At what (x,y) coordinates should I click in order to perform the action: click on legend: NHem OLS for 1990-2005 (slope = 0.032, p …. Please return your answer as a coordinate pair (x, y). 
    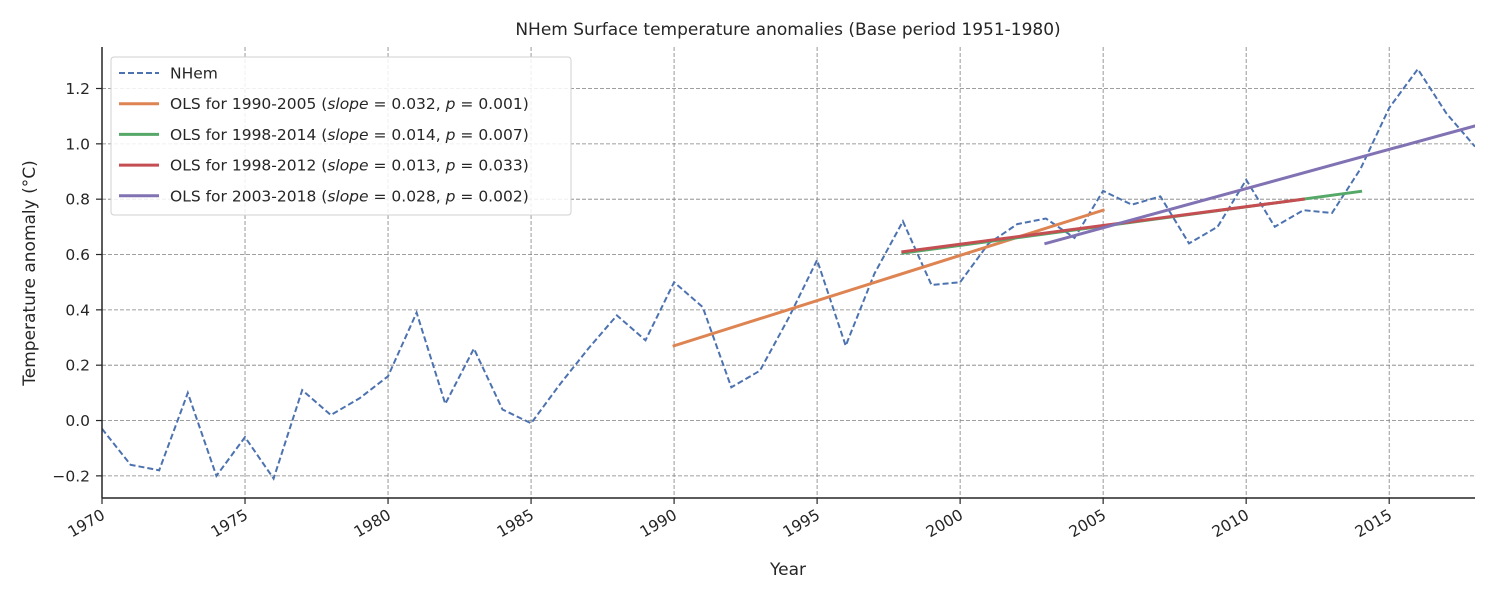
    Looking at the image, I should click on (341, 136).